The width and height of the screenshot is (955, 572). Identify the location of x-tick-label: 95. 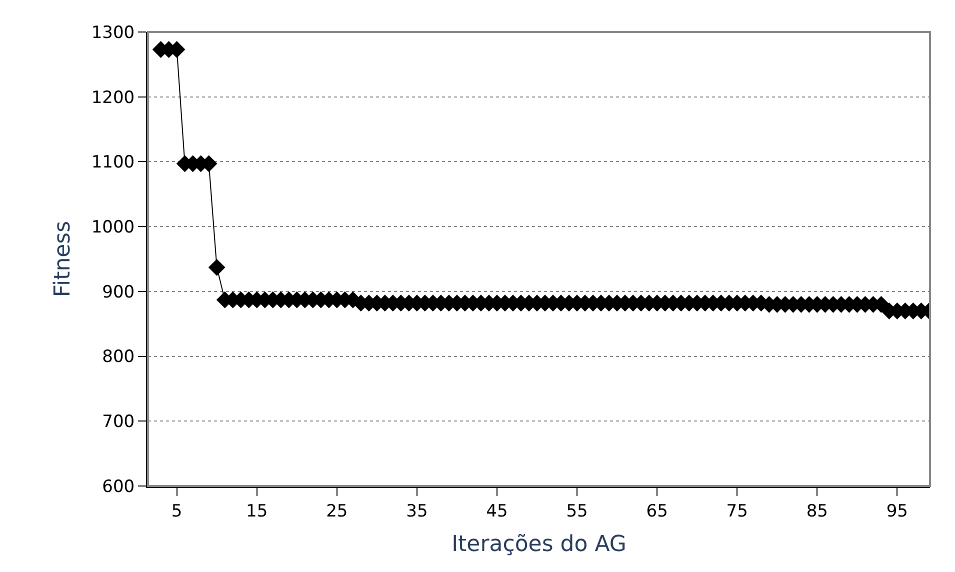
(897, 511).